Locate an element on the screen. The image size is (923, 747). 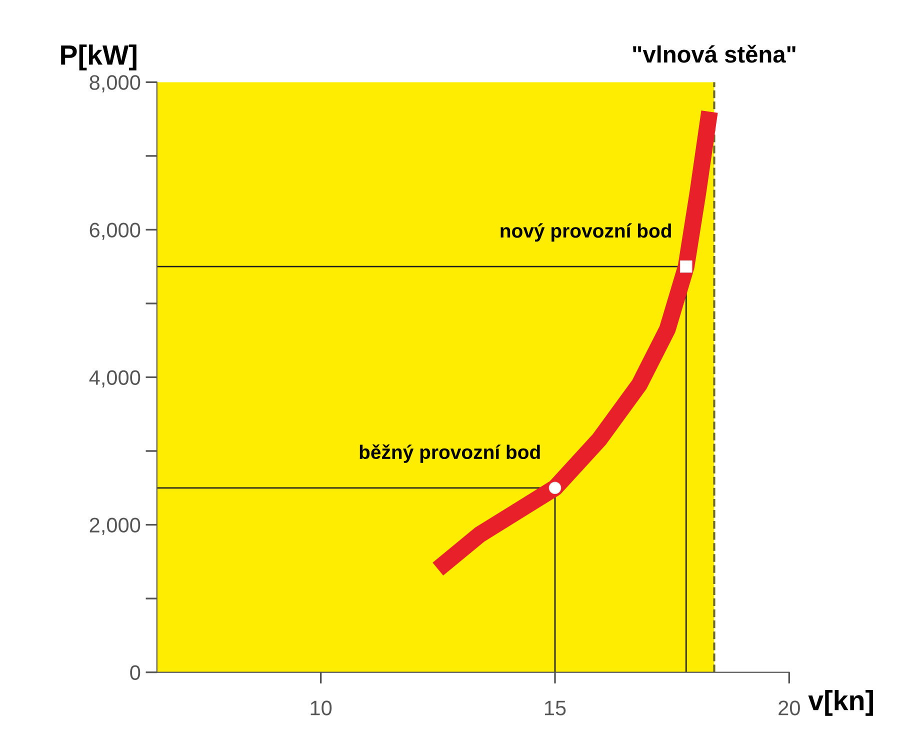
y-tick-label: 6,000 is located at coordinates (115, 231).